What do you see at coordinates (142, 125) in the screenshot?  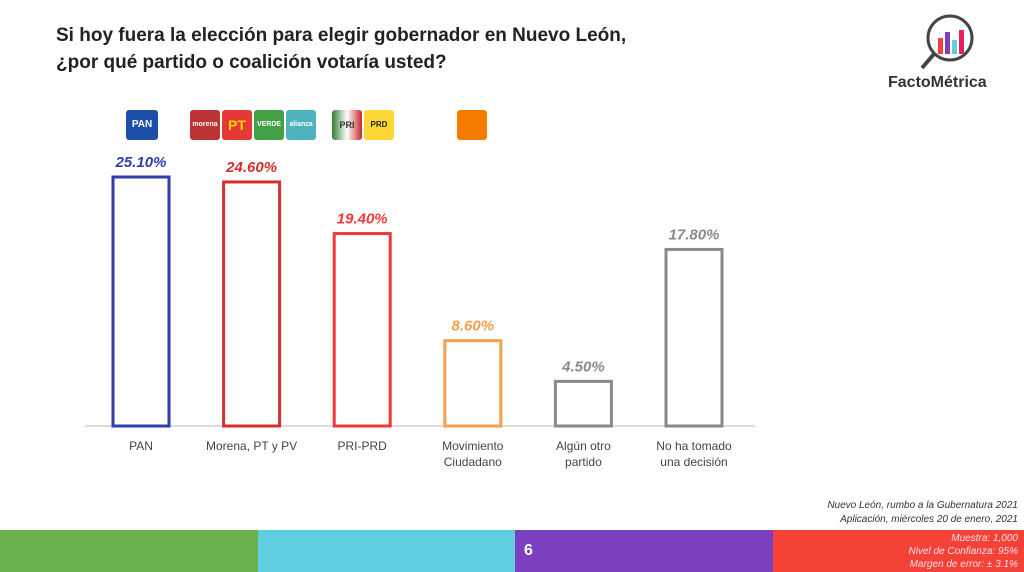 I see `pan-logo-icon: PAN` at bounding box center [142, 125].